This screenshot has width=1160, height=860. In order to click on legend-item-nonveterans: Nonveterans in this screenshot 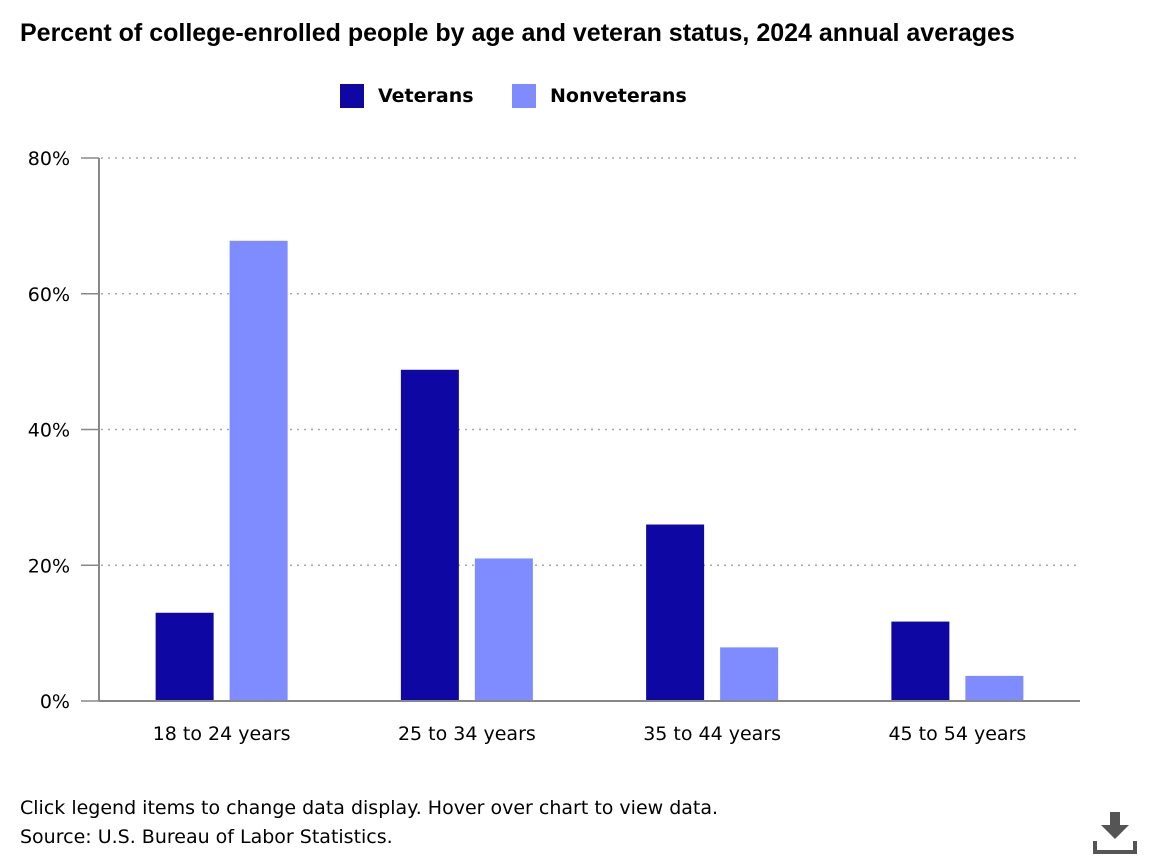, I will do `click(599, 96)`.